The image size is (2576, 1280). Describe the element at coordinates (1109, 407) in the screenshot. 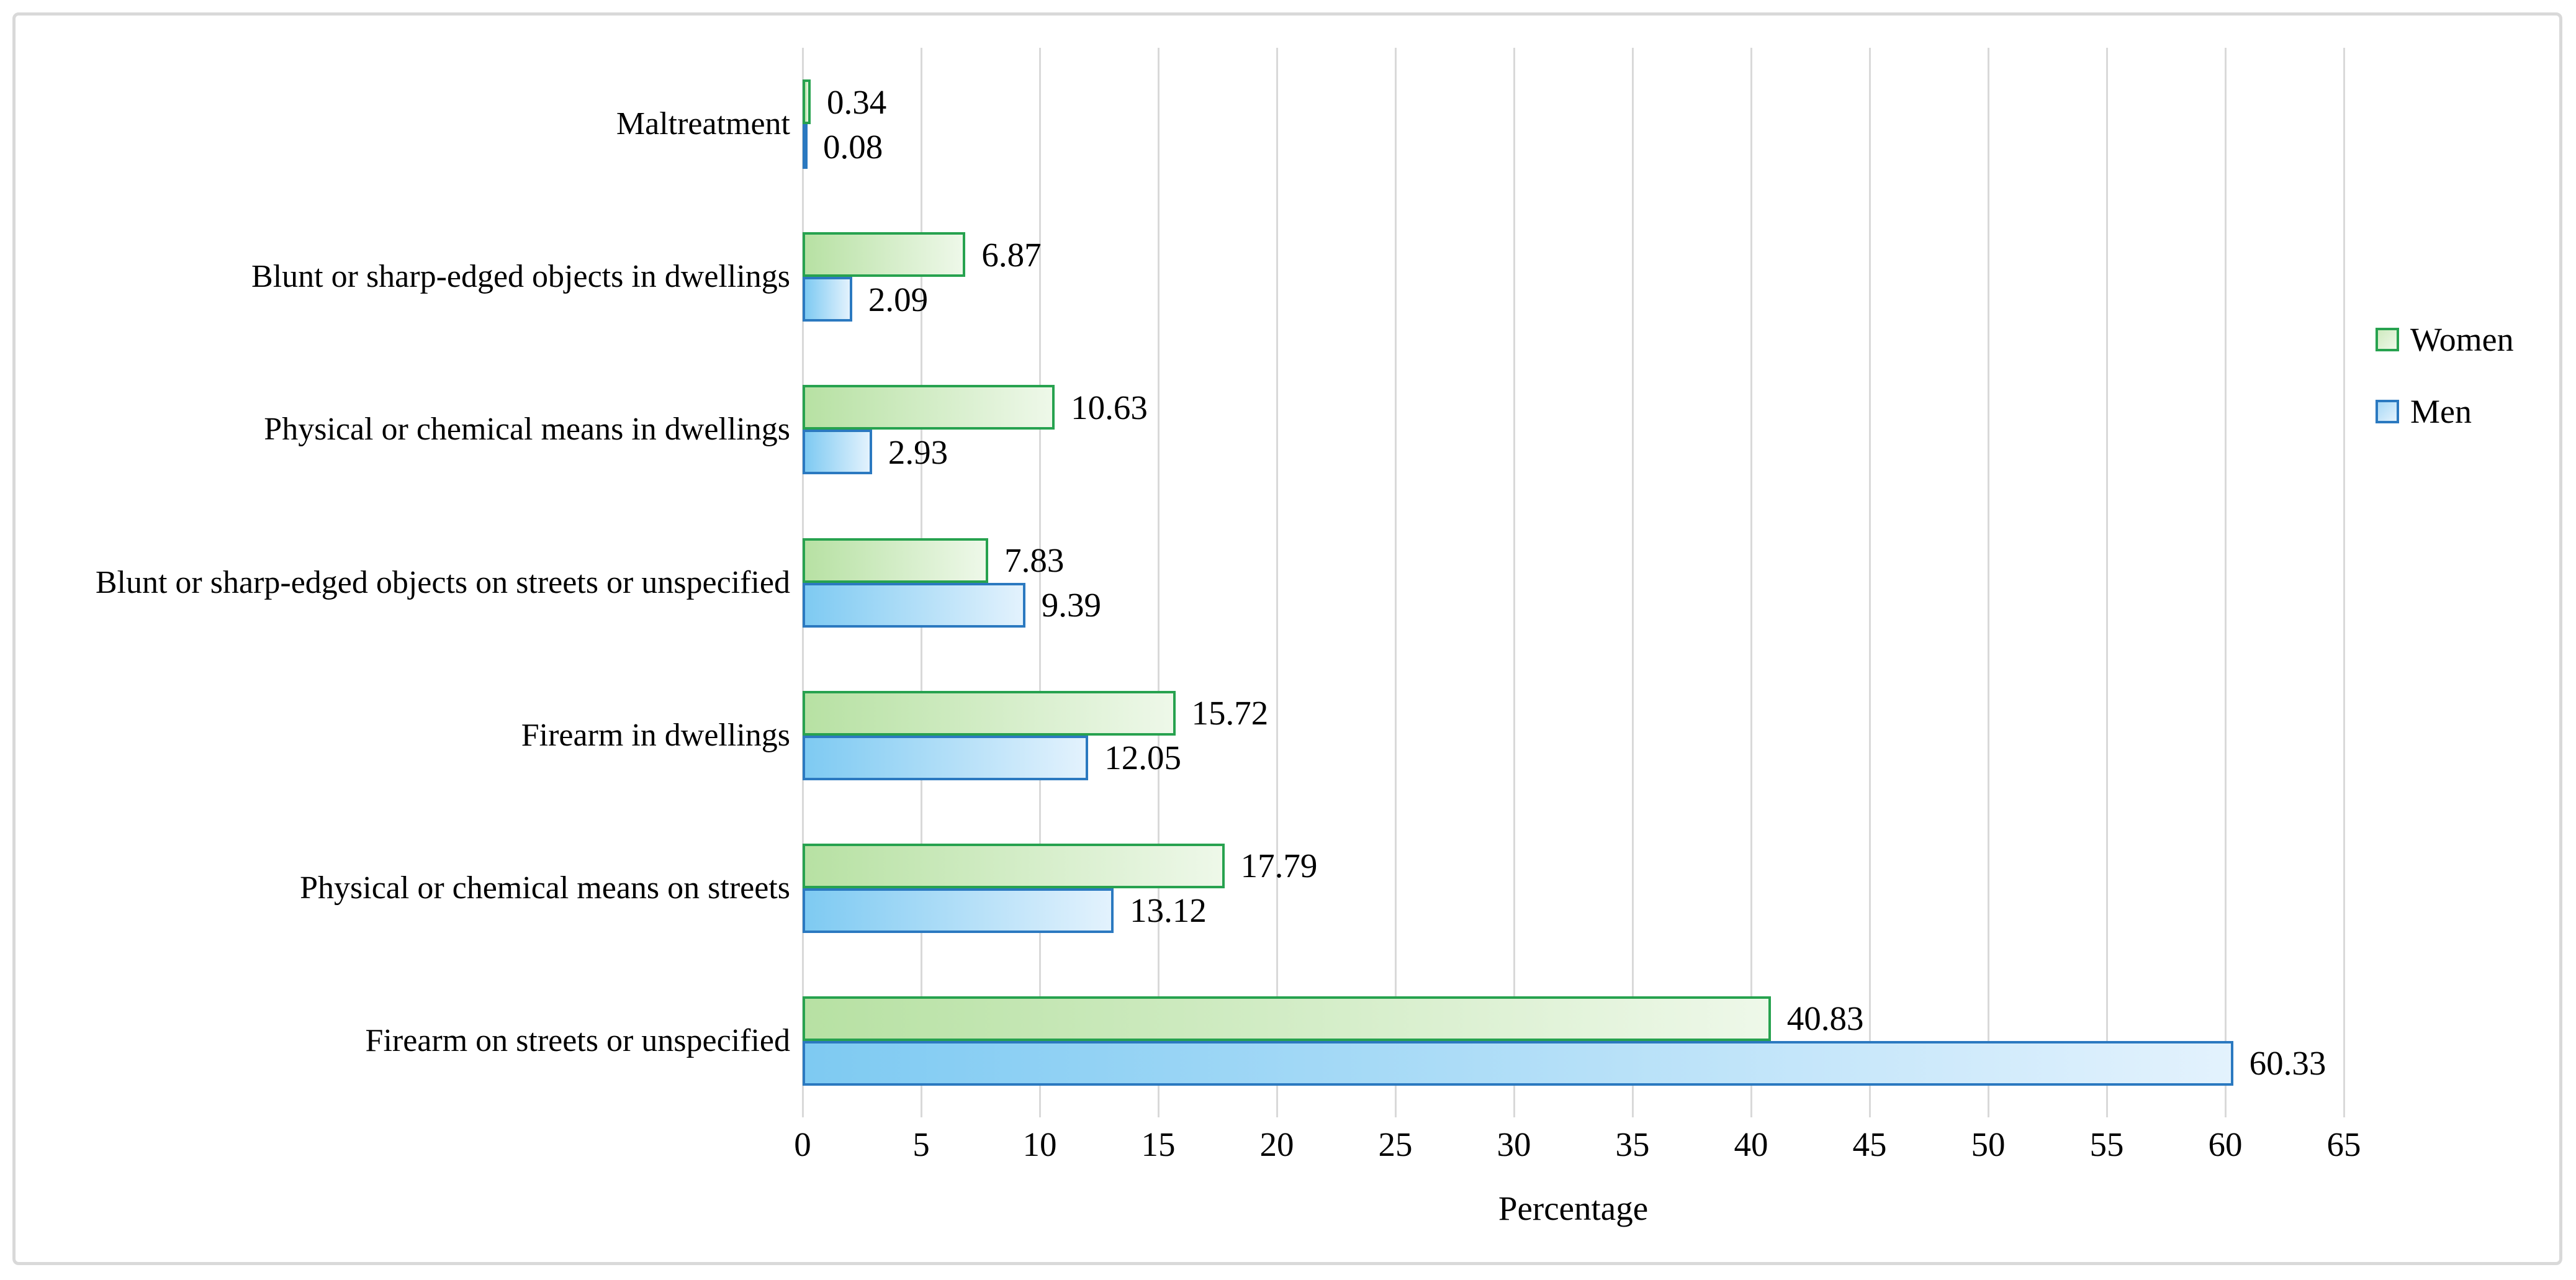

I see `bar-value-label: 10.63` at that location.